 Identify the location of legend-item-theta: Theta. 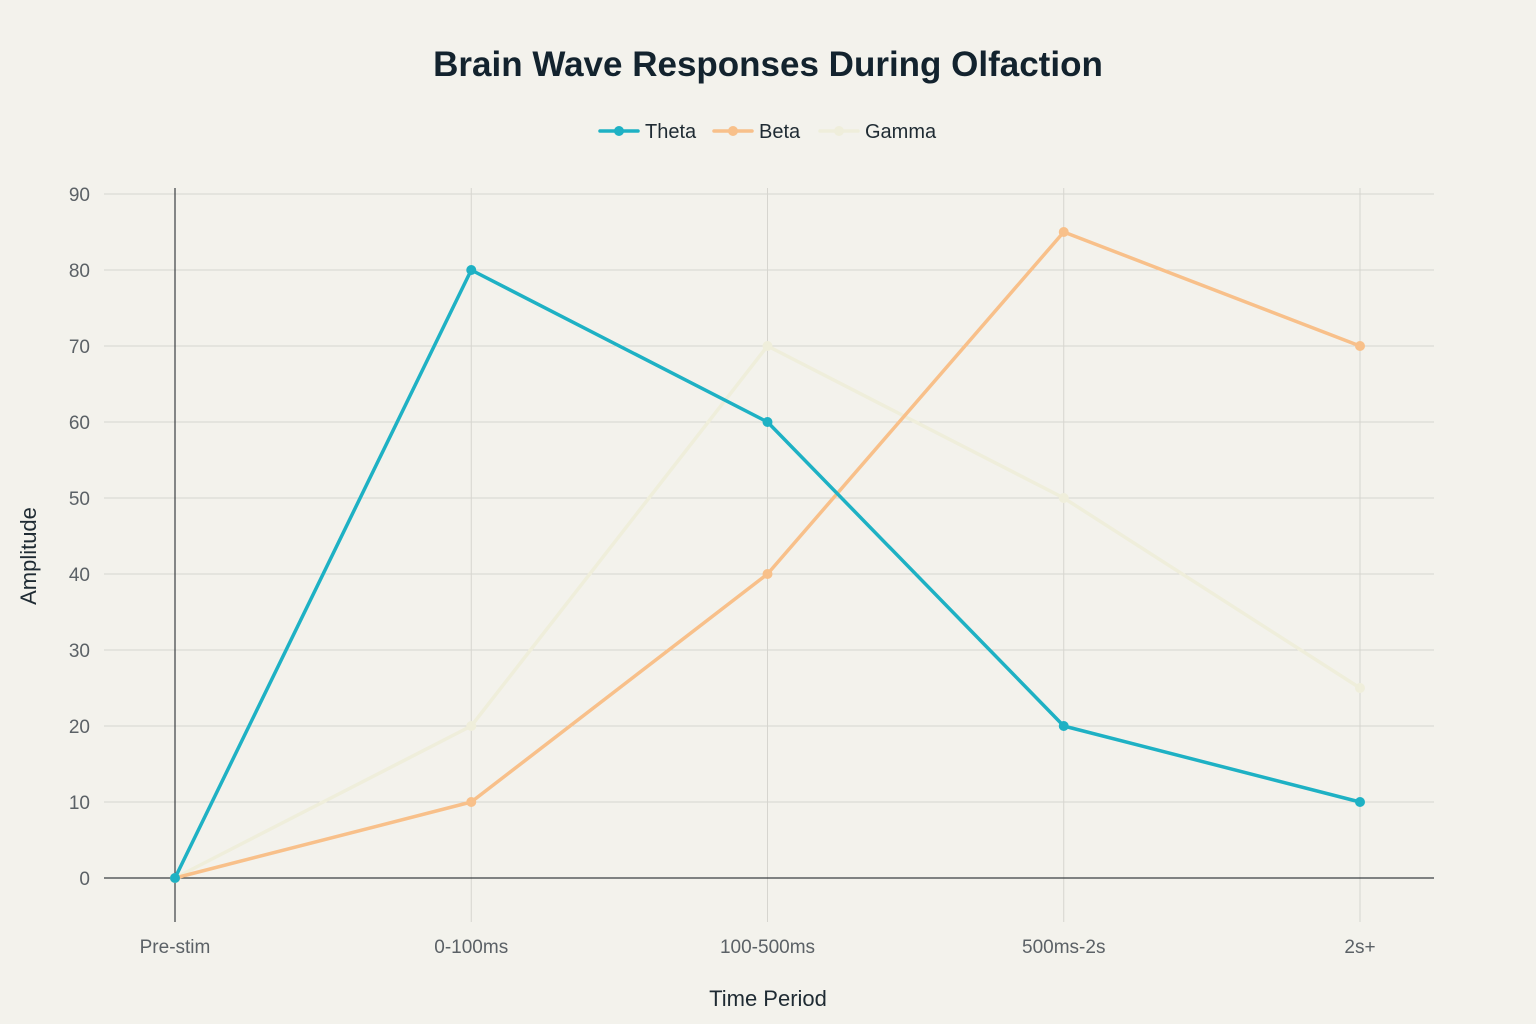
(647, 132).